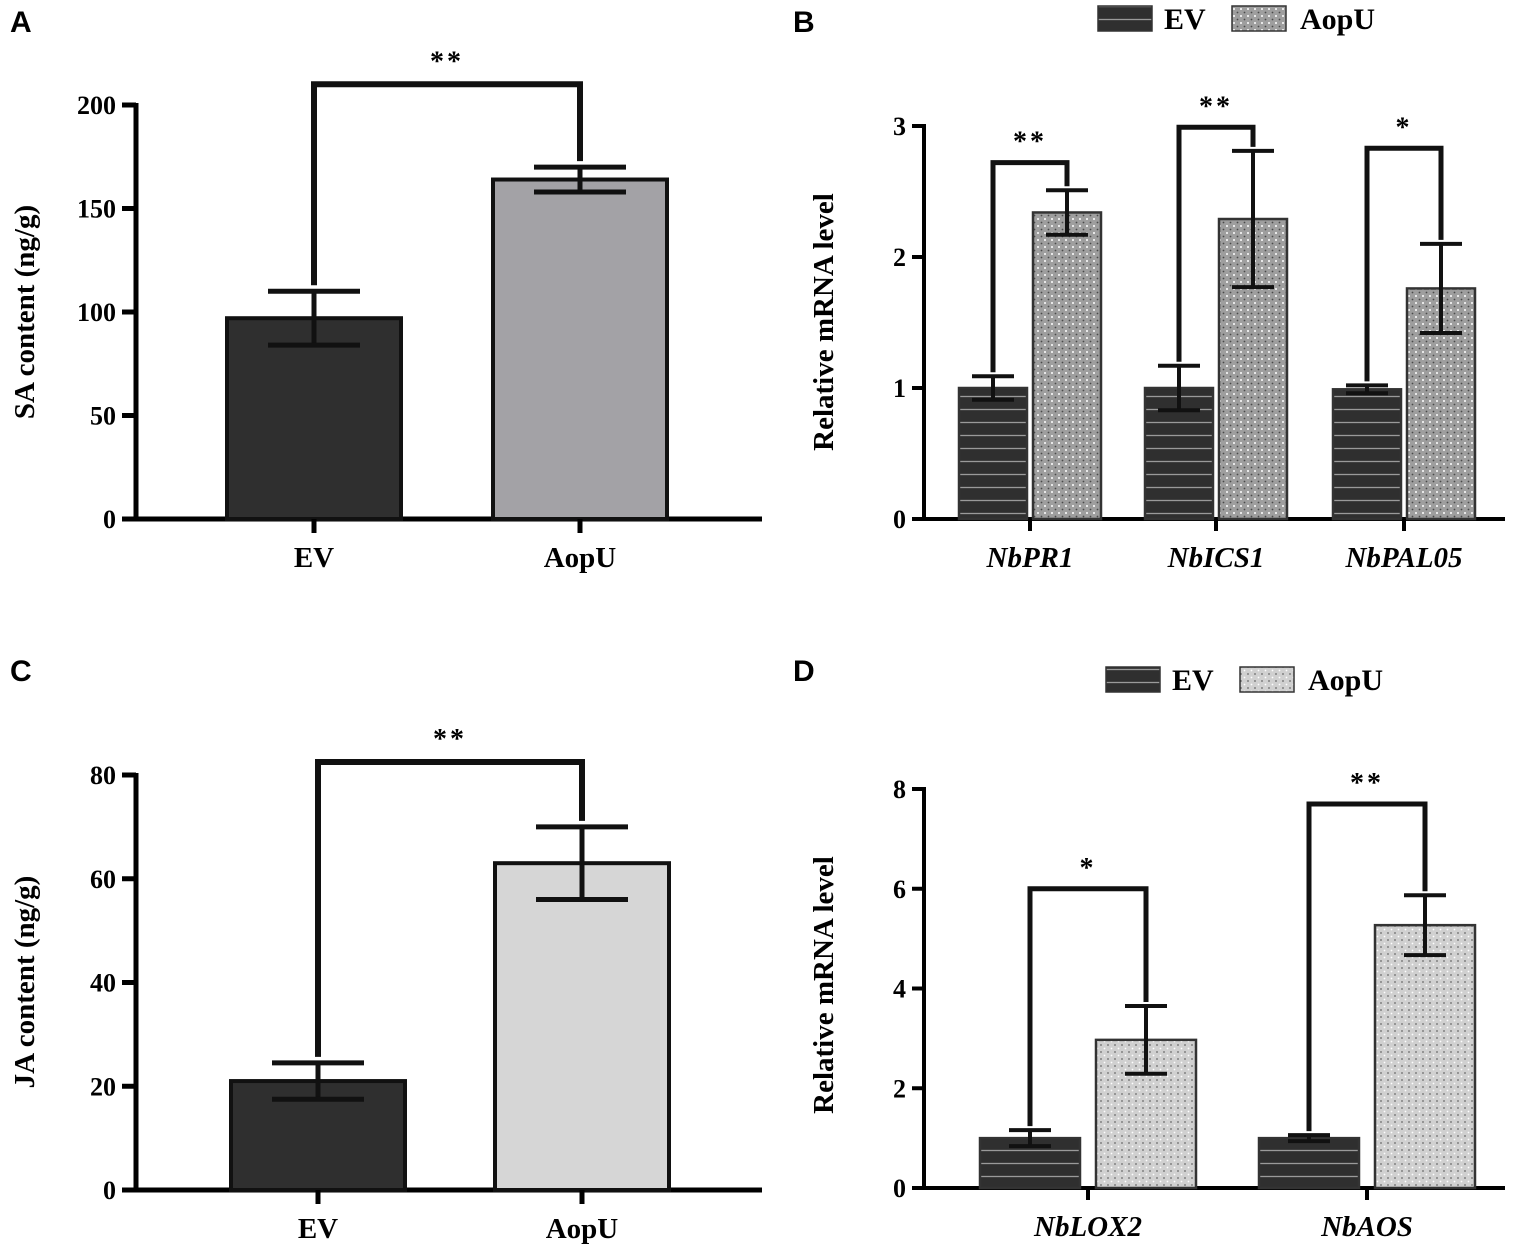 This screenshot has width=1535, height=1248. Describe the element at coordinates (899, 126) in the screenshot. I see `y-tick-label: 3` at that location.